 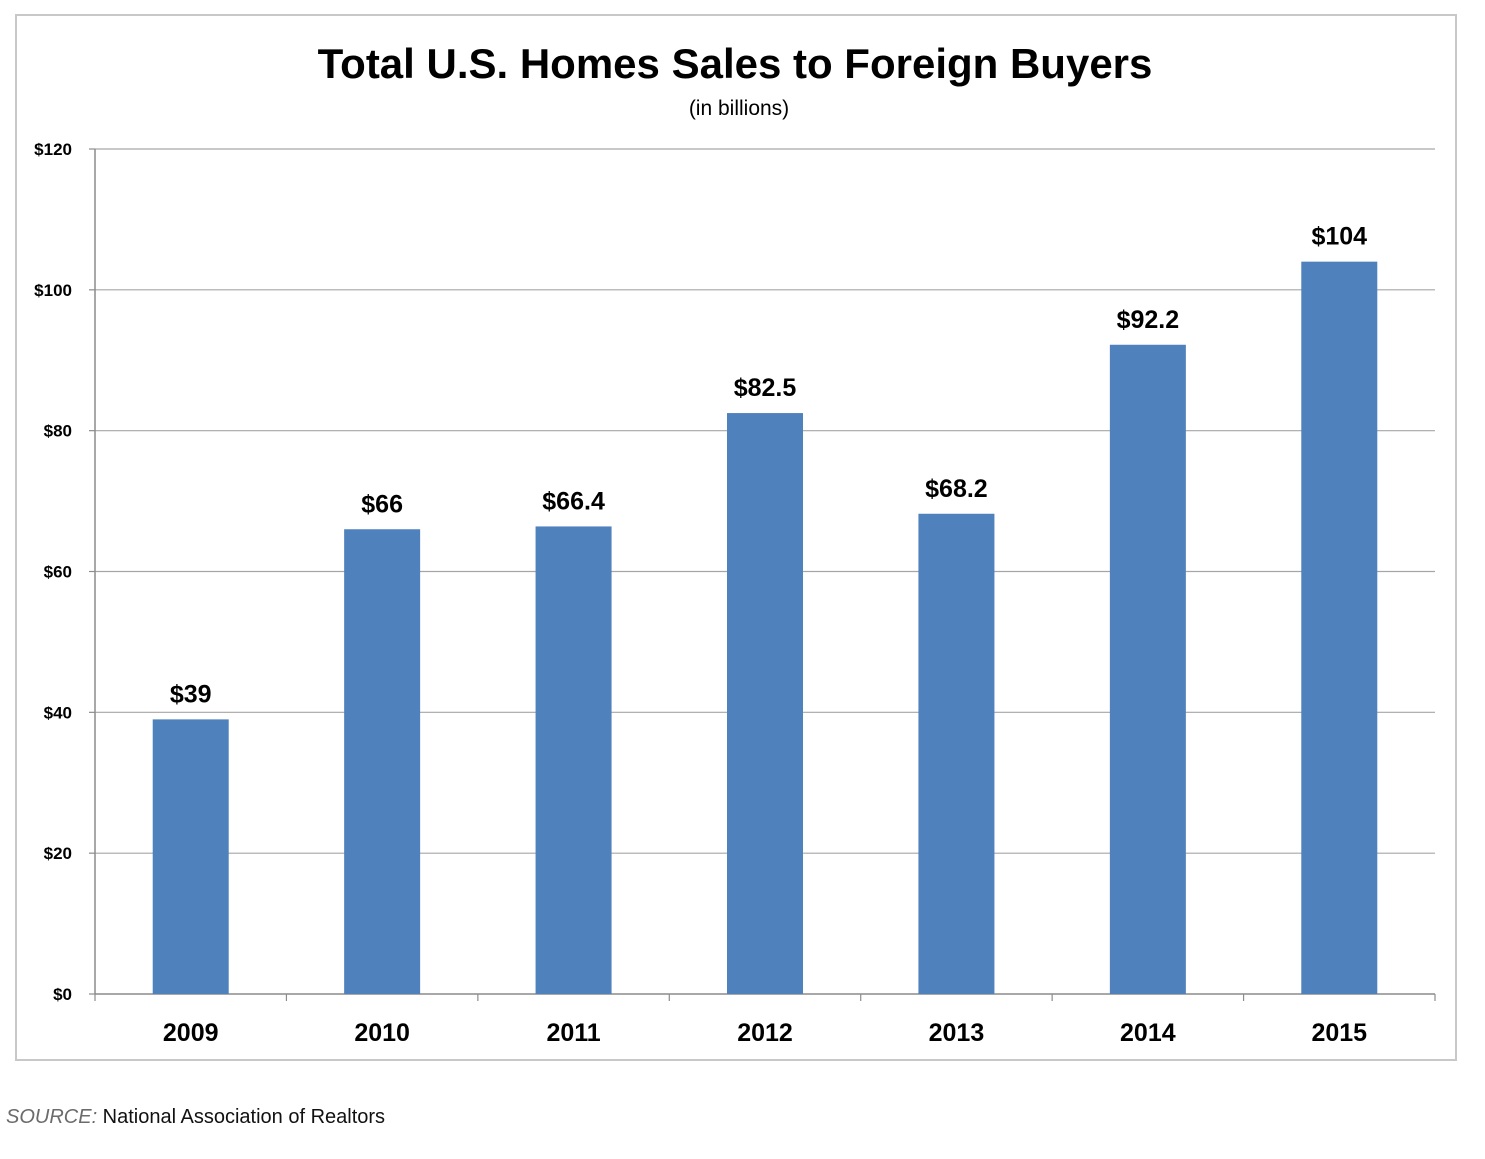 What do you see at coordinates (53, 290) in the screenshot?
I see `y-tick-label: $100` at bounding box center [53, 290].